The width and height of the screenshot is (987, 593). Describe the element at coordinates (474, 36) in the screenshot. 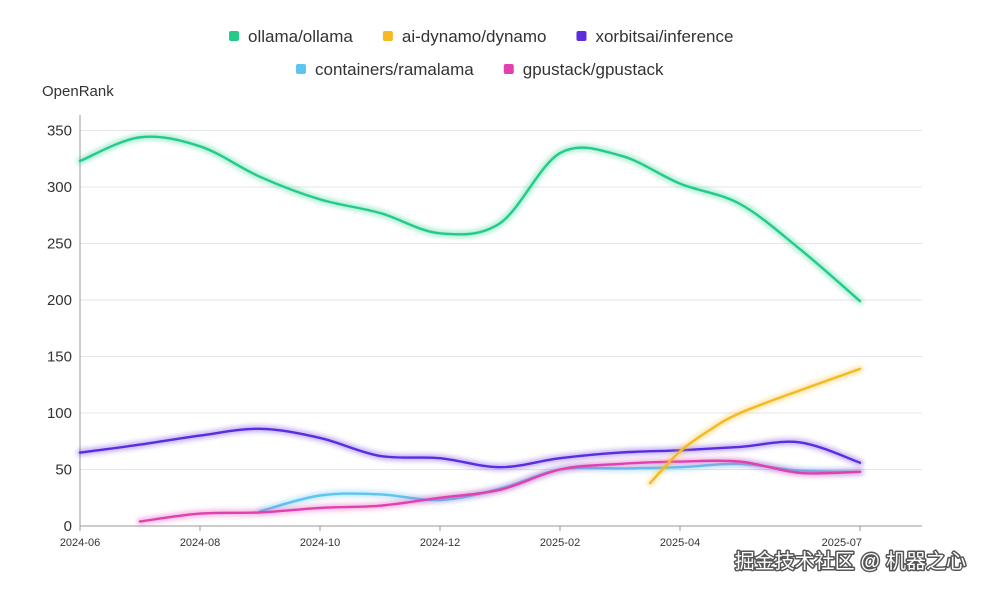

I see `legend-label: ai-dynamo/dynamo` at that location.